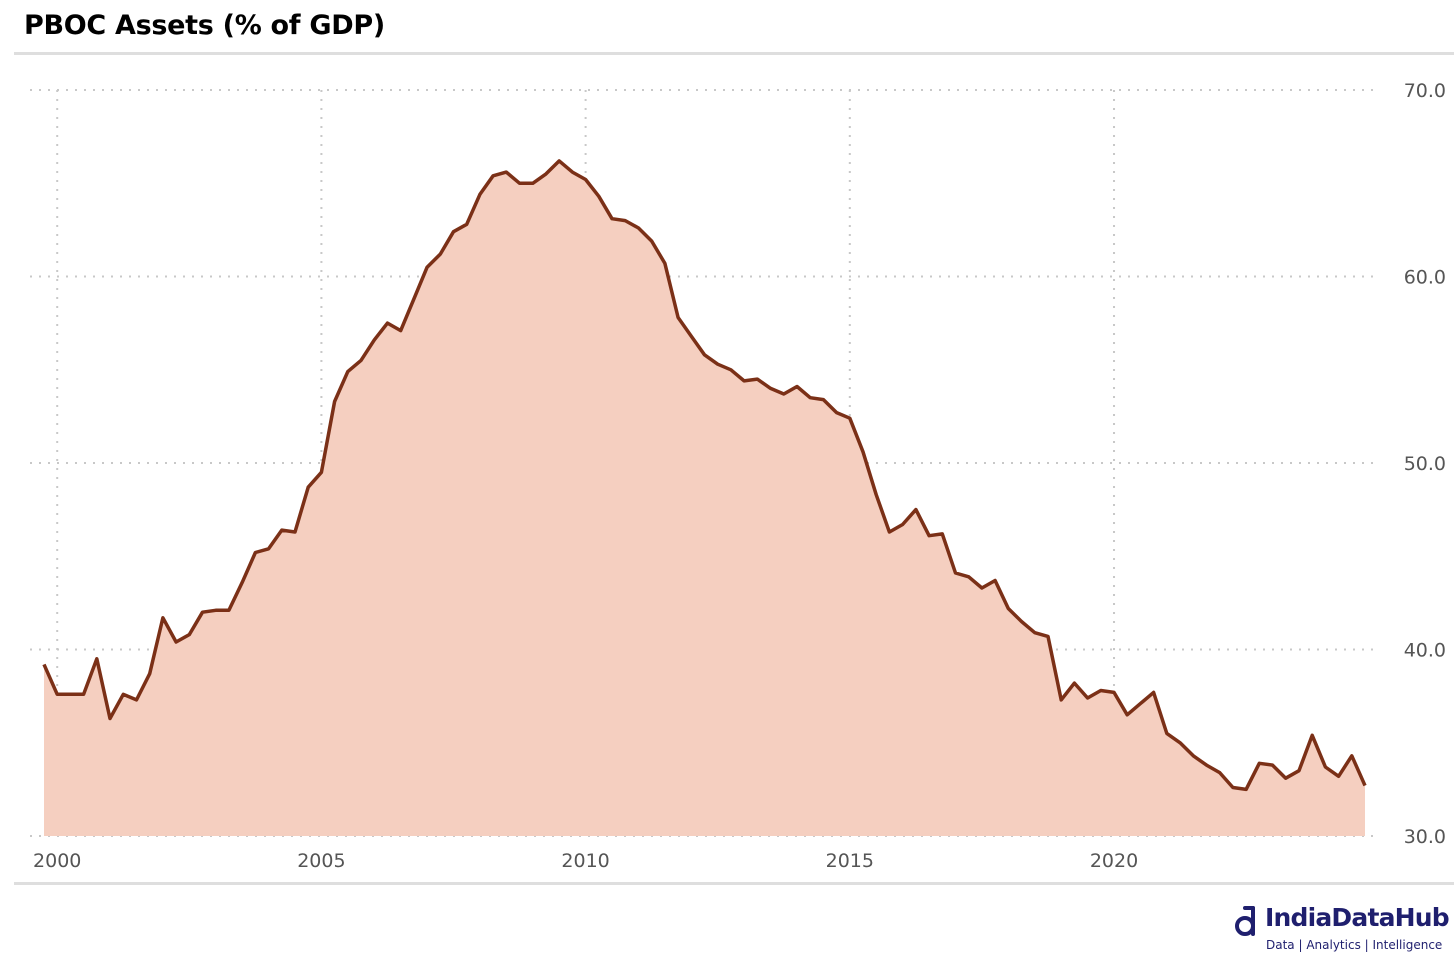  Describe the element at coordinates (204, 25) in the screenshot. I see `chart-title: PBOC Assets (% of GDP)` at that location.